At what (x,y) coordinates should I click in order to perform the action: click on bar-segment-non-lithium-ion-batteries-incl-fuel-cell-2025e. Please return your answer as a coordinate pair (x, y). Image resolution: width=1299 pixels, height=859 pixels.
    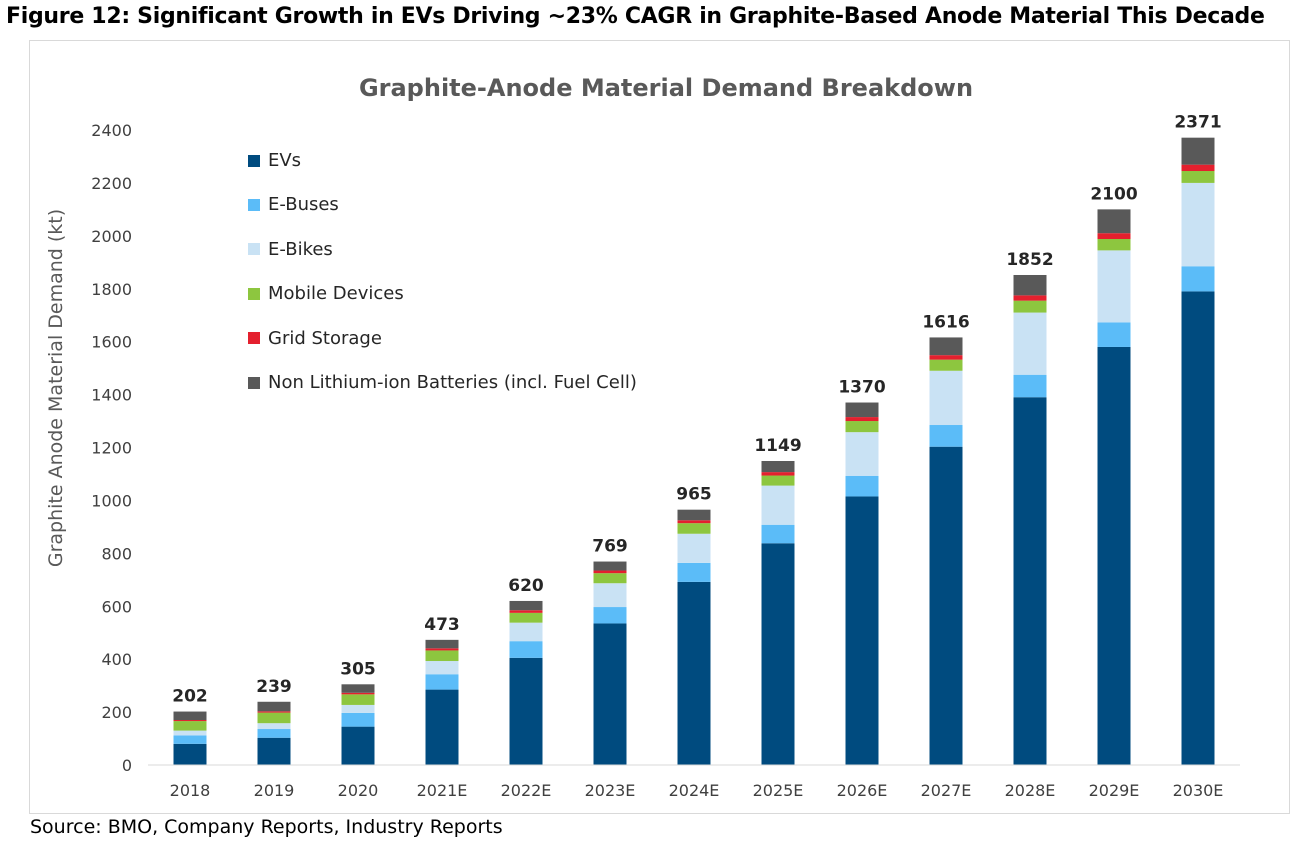
    Looking at the image, I should click on (778, 466).